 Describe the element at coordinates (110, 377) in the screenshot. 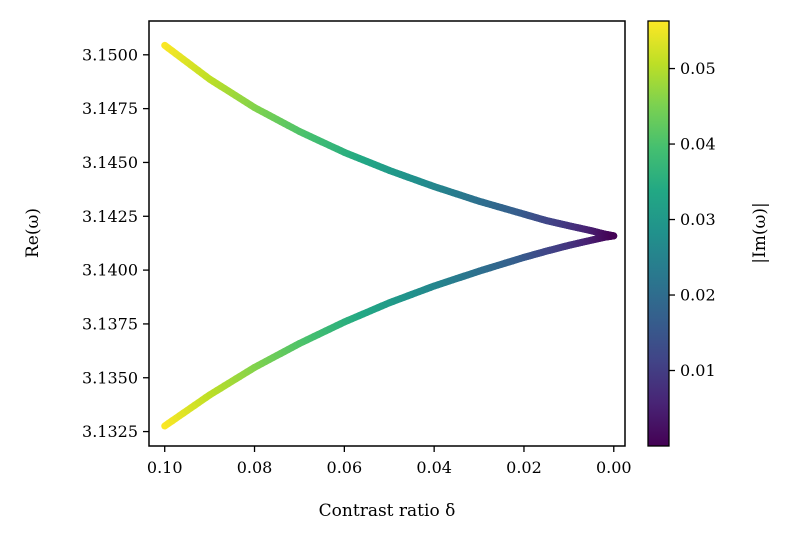

I see `y-tick-label: 3.1350` at that location.